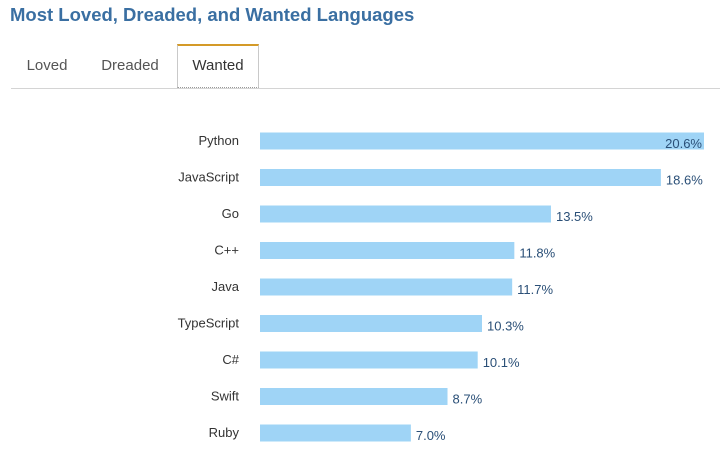 This screenshot has height=449, width=720. I want to click on tab-loved: Loved, so click(47, 65).